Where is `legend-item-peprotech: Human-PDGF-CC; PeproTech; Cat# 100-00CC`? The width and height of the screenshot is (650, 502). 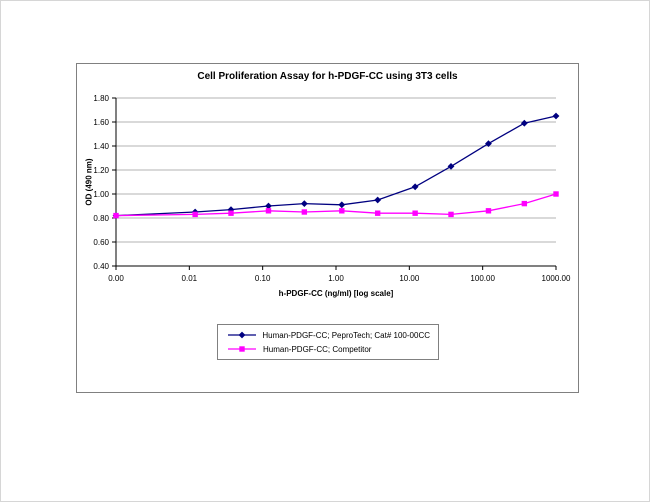 legend-item-peprotech: Human-PDGF-CC; PeproTech; Cat# 100-00CC is located at coordinates (328, 335).